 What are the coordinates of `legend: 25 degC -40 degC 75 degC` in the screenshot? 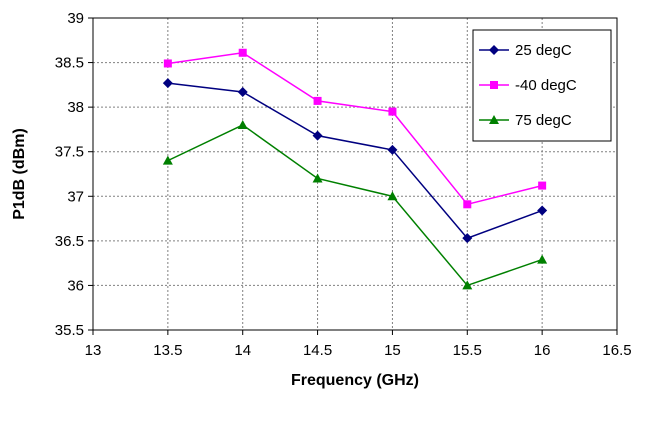 It's located at (542, 85).